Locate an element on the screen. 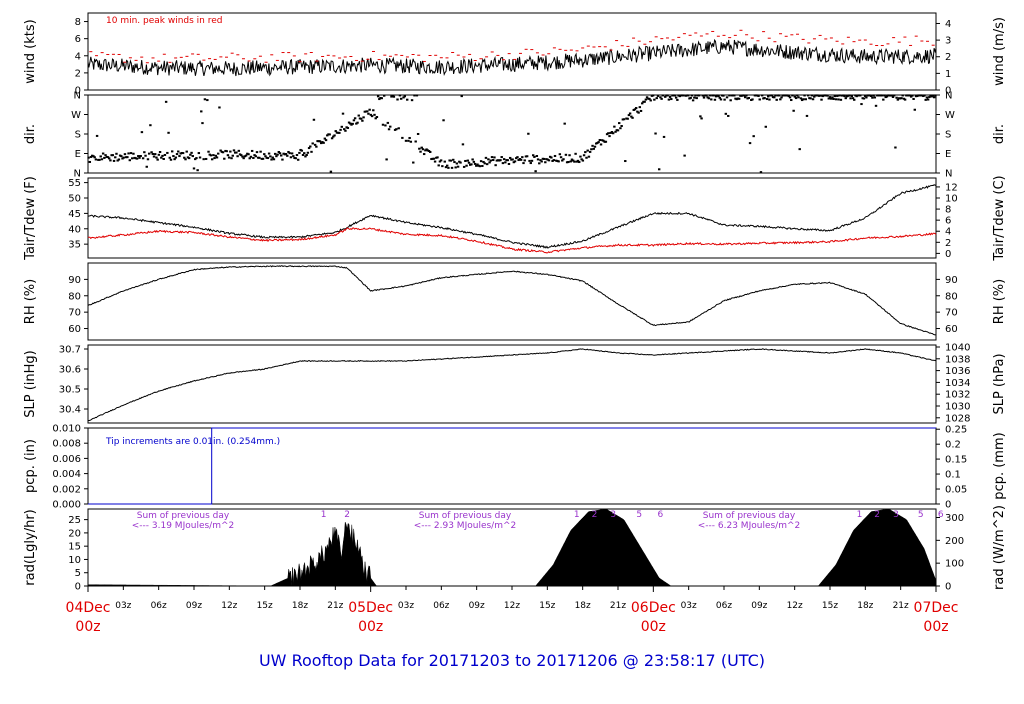 The image size is (1024, 704). x-tick-label: 09z is located at coordinates (477, 606).